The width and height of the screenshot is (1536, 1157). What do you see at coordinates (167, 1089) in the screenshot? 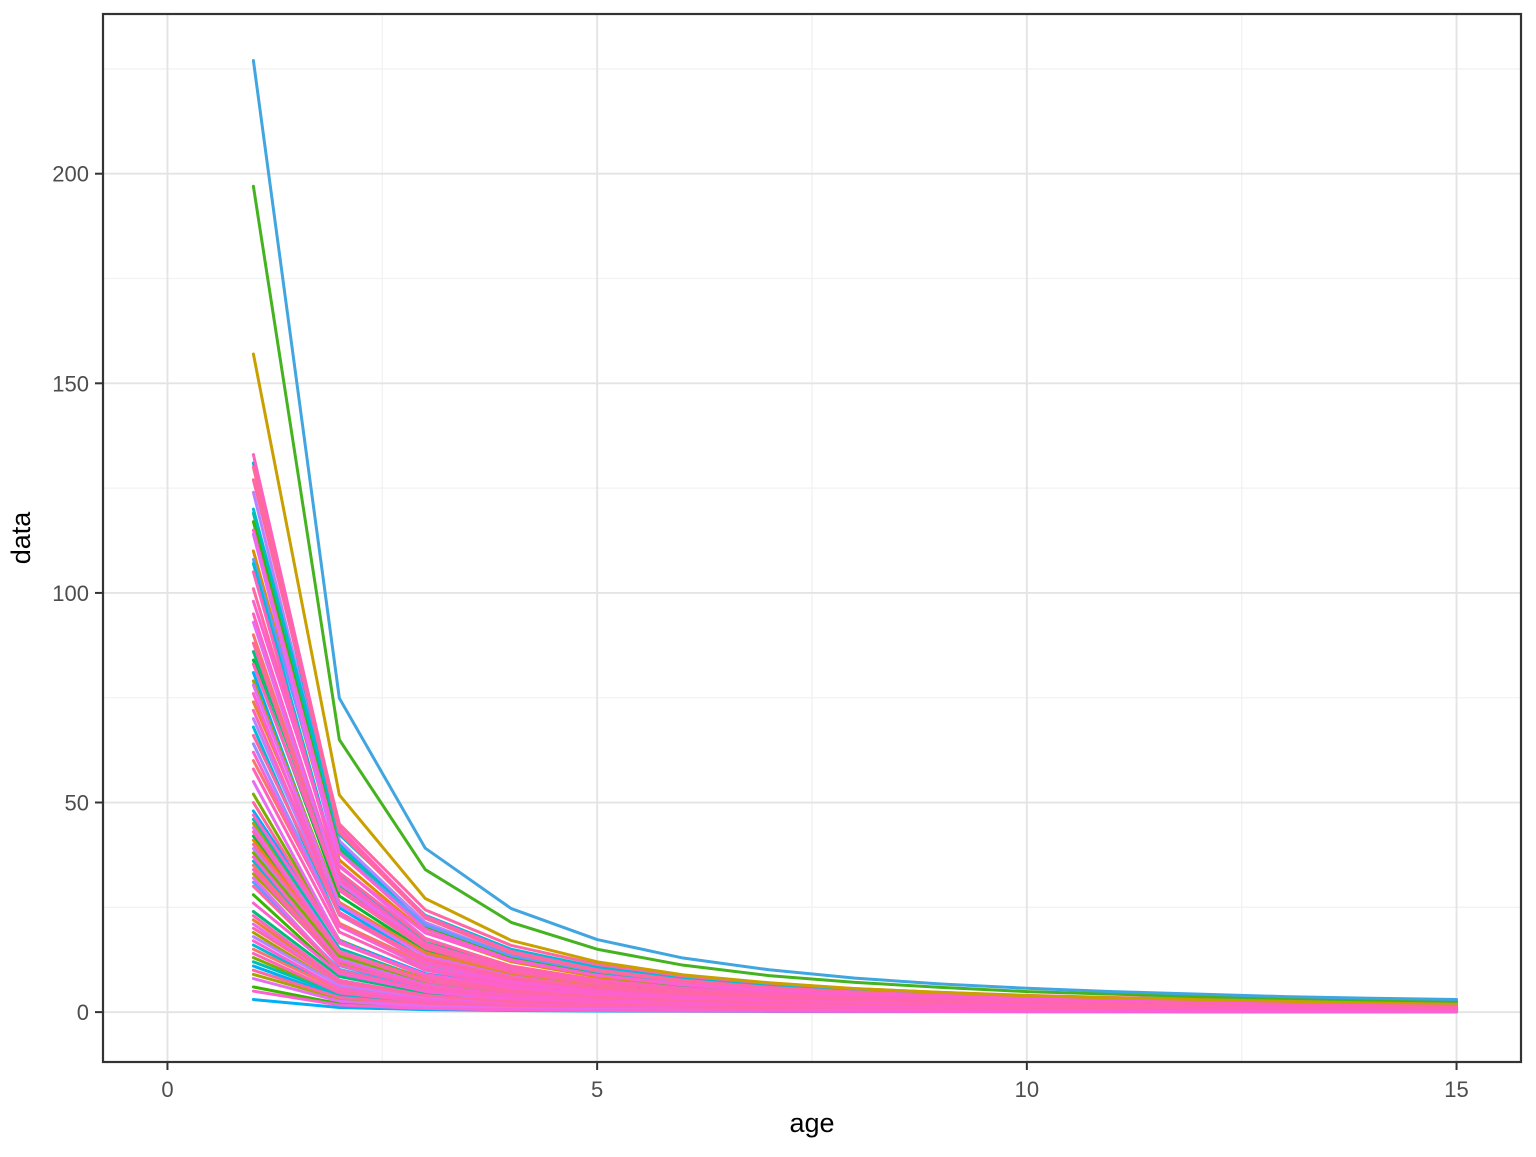
I see `x-tick-label: 0` at bounding box center [167, 1089].